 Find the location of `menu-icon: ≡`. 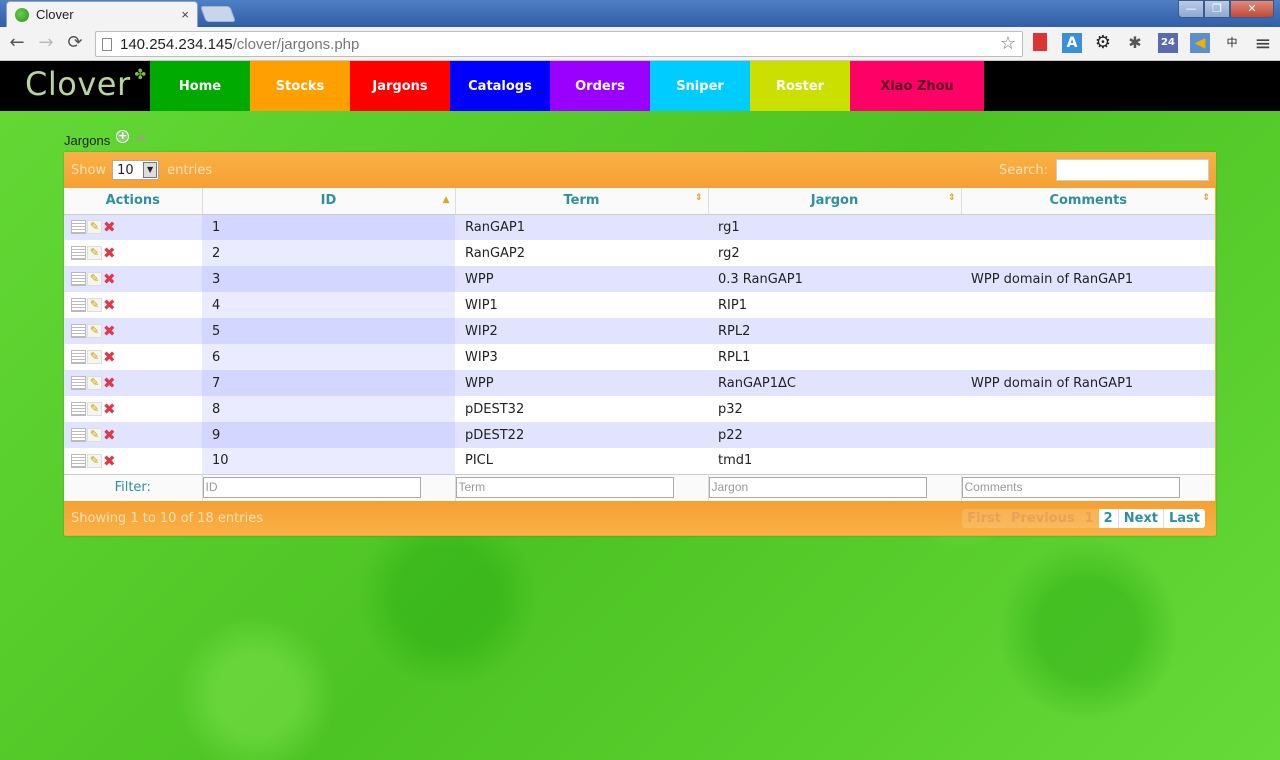

menu-icon: ≡ is located at coordinates (1263, 43).